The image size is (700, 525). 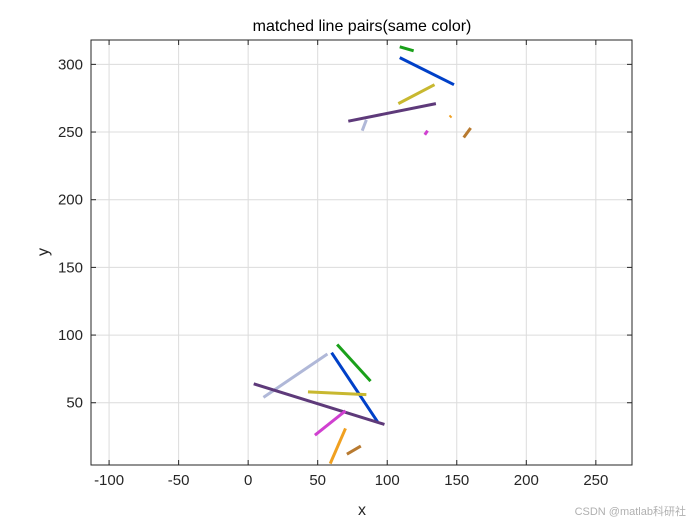 What do you see at coordinates (630, 512) in the screenshot?
I see `watermark: CSDN @matlab科研社` at bounding box center [630, 512].